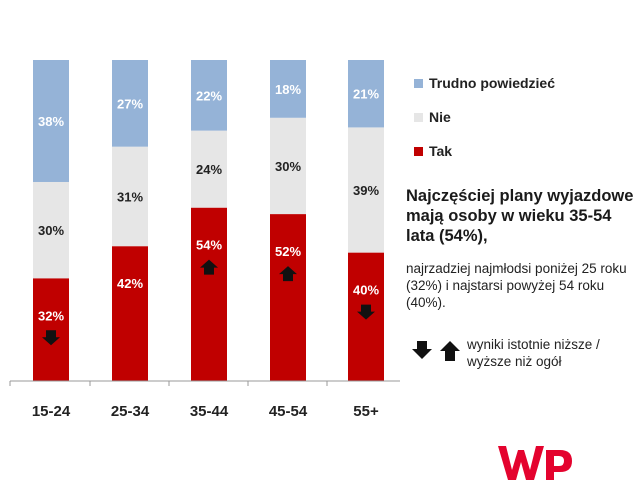  I want to click on value-label-nie-45-54: 30%, so click(288, 166).